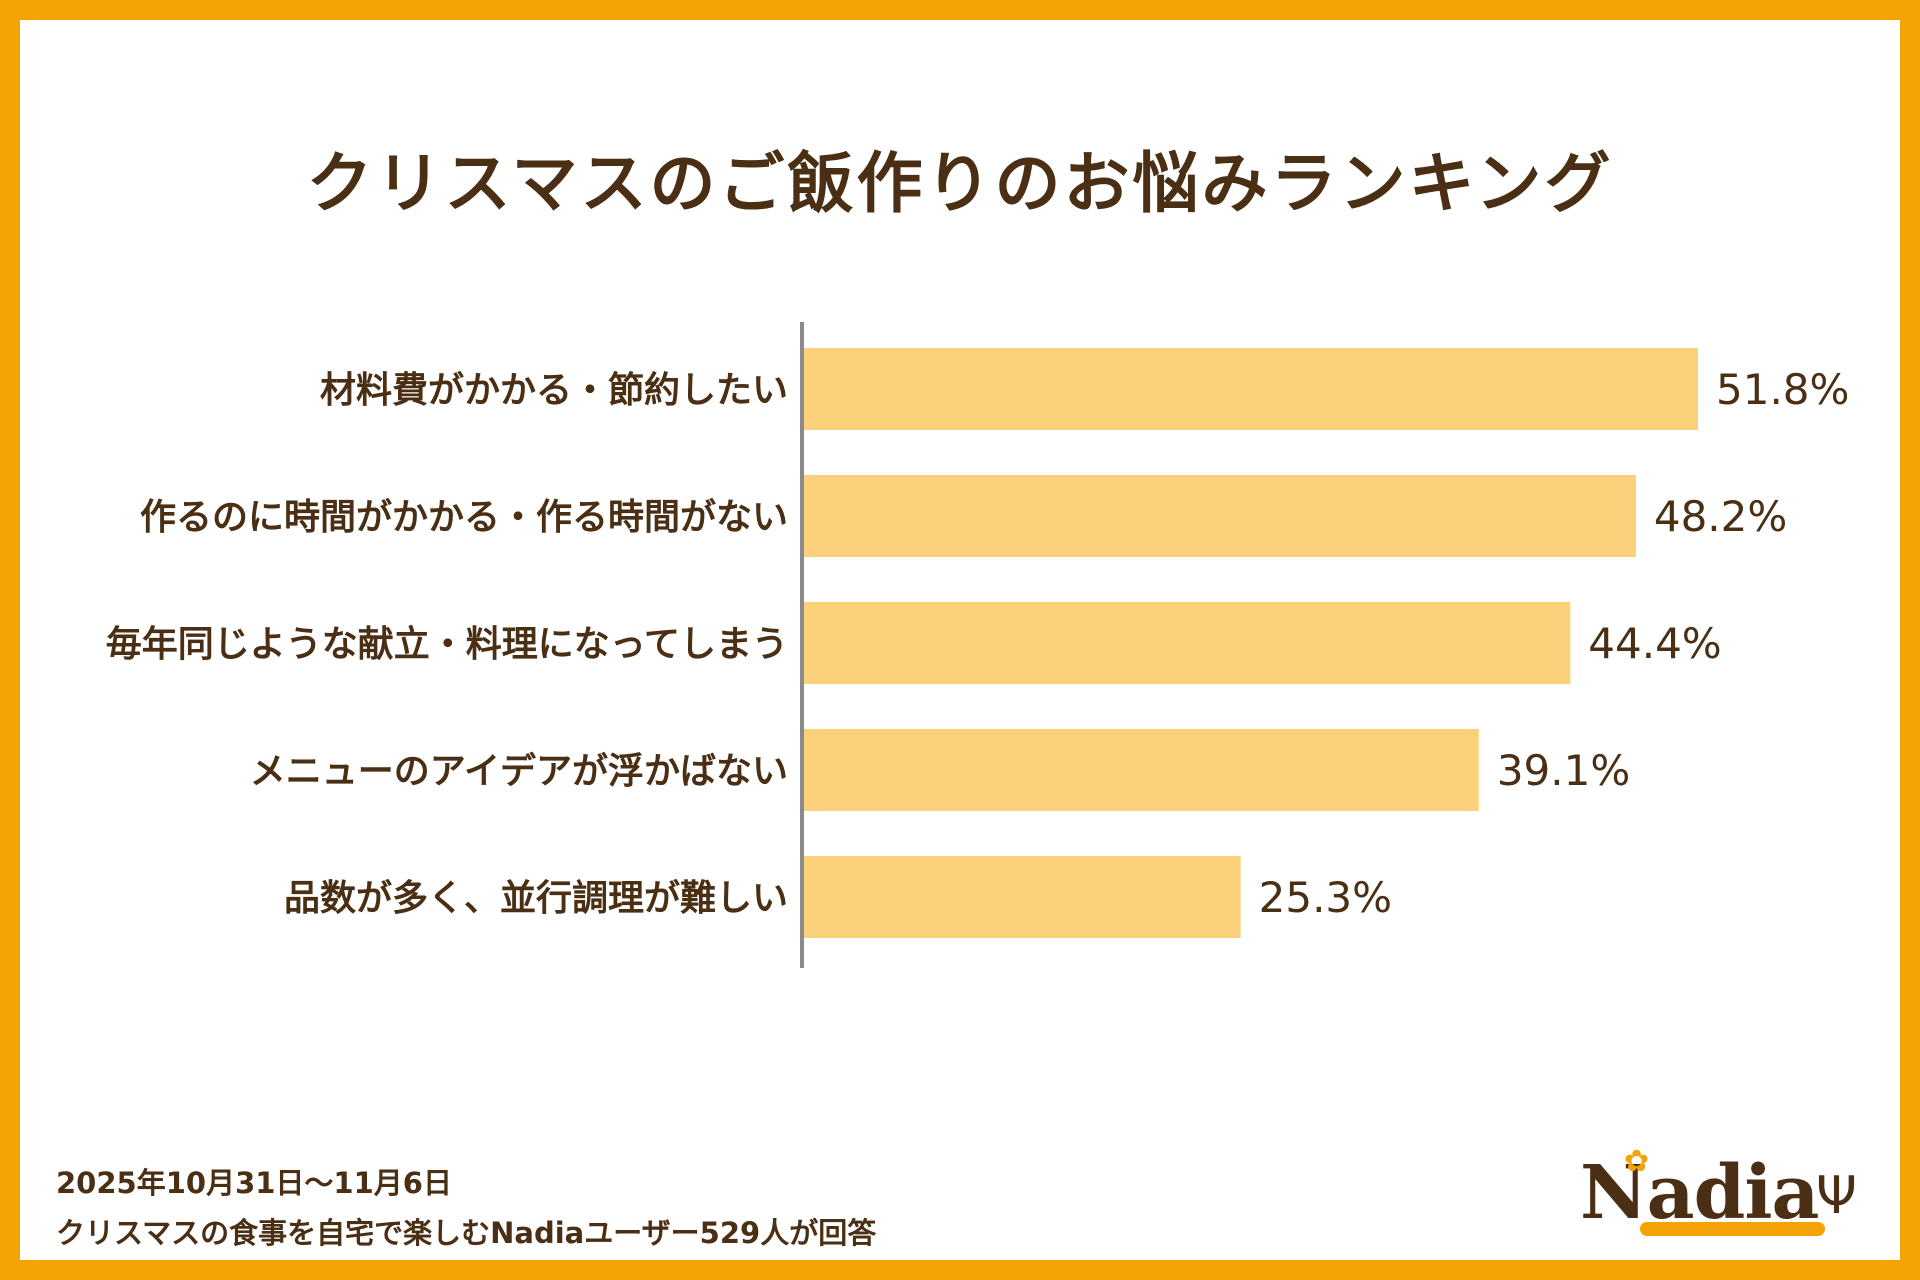 This screenshot has width=1920, height=1280. What do you see at coordinates (447, 644) in the screenshot?
I see `category-label-3: 毎年同じような献立・料理になってしまう` at bounding box center [447, 644].